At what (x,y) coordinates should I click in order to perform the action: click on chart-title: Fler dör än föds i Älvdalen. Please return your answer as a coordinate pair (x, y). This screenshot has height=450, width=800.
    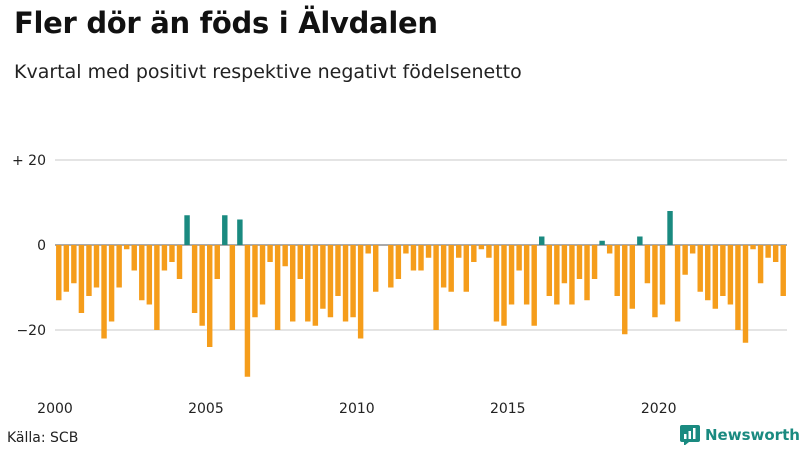
    Looking at the image, I should click on (226, 23).